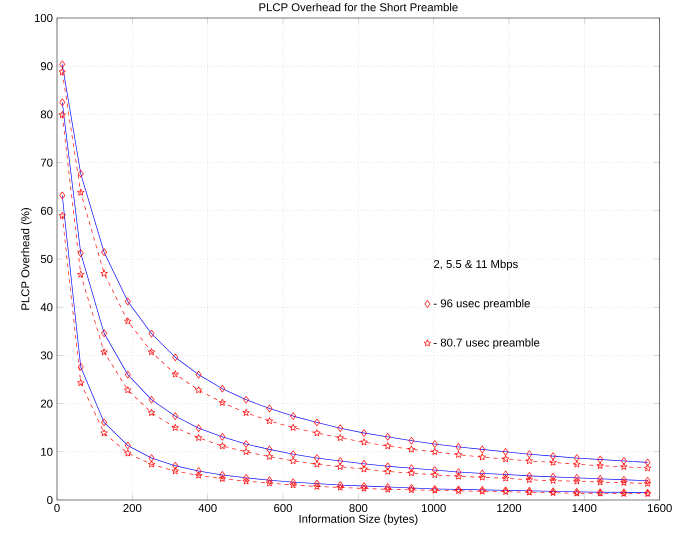 The image size is (675, 538). Describe the element at coordinates (46, 162) in the screenshot. I see `y-tick-label: 70` at that location.